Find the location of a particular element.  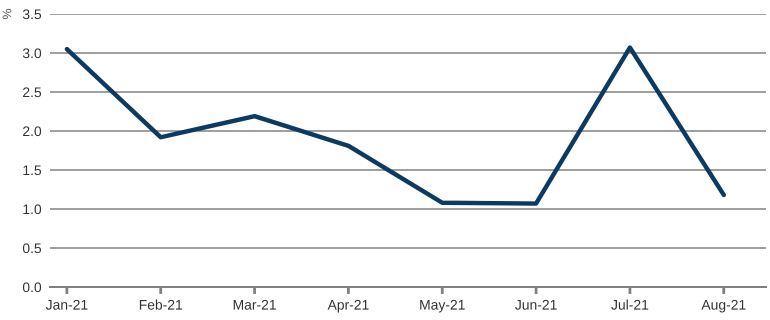

y-tick-label: 3.5 is located at coordinates (32, 14).